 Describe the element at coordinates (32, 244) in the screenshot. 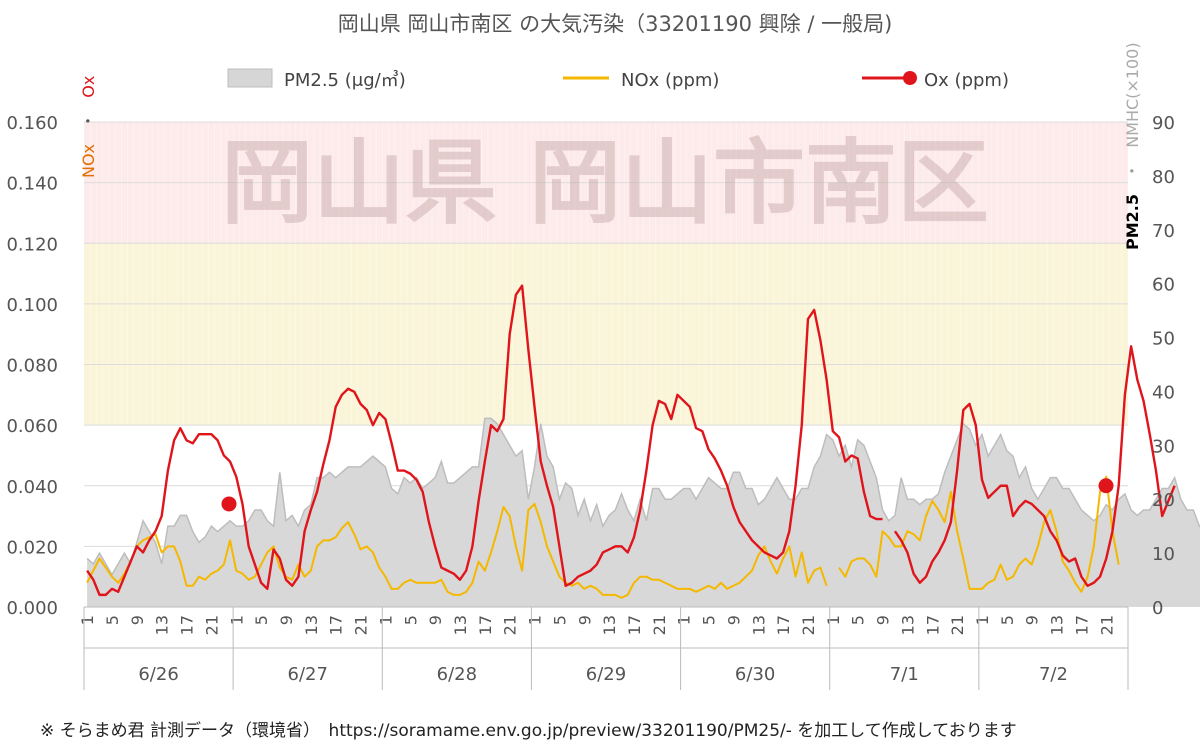

I see `left-axis-tick-label: 0.120` at that location.